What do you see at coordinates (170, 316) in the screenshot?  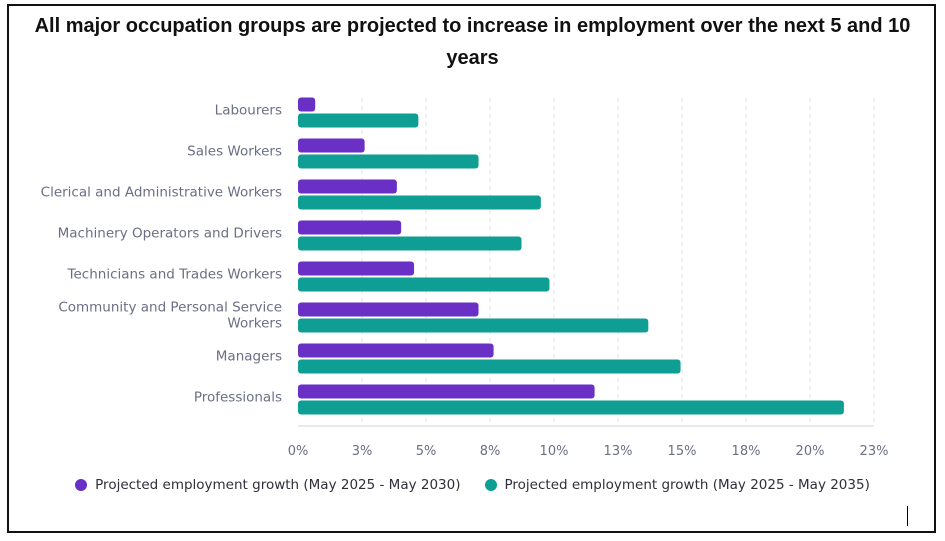 I see `category-label: Community and Personal Service Workers` at bounding box center [170, 316].